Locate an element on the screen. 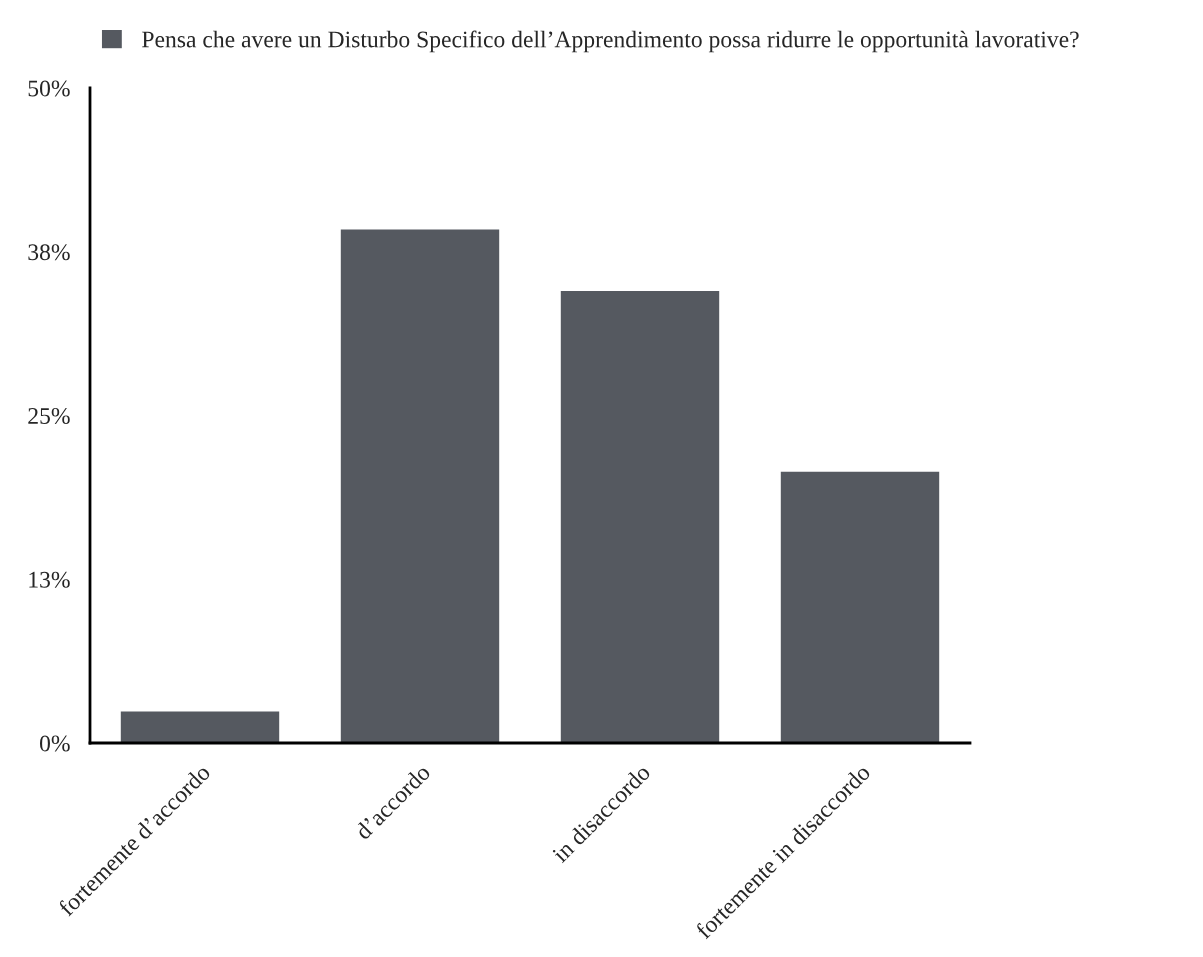  y-tick-label: 50% is located at coordinates (49, 88).